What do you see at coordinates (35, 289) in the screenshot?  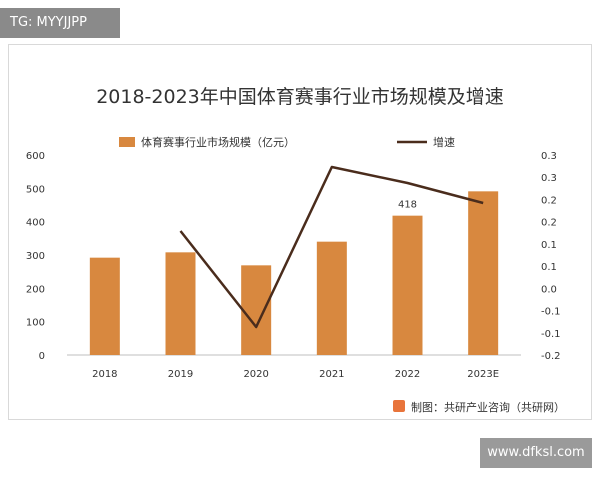 I see `left-axis-tick-label: 200` at bounding box center [35, 289].